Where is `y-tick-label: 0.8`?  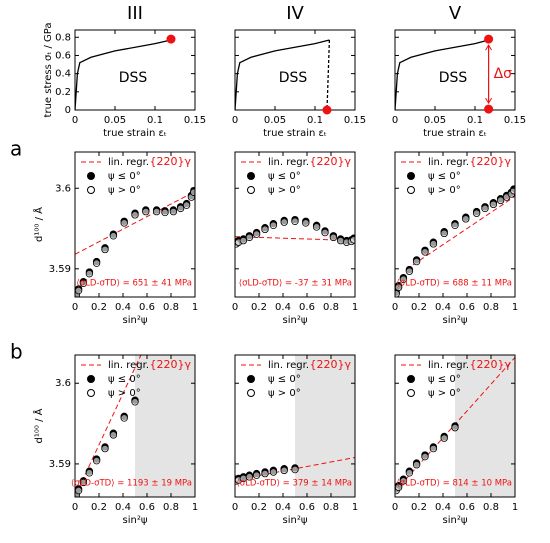
y-tick-label: 0.8 is located at coordinates (63, 37).